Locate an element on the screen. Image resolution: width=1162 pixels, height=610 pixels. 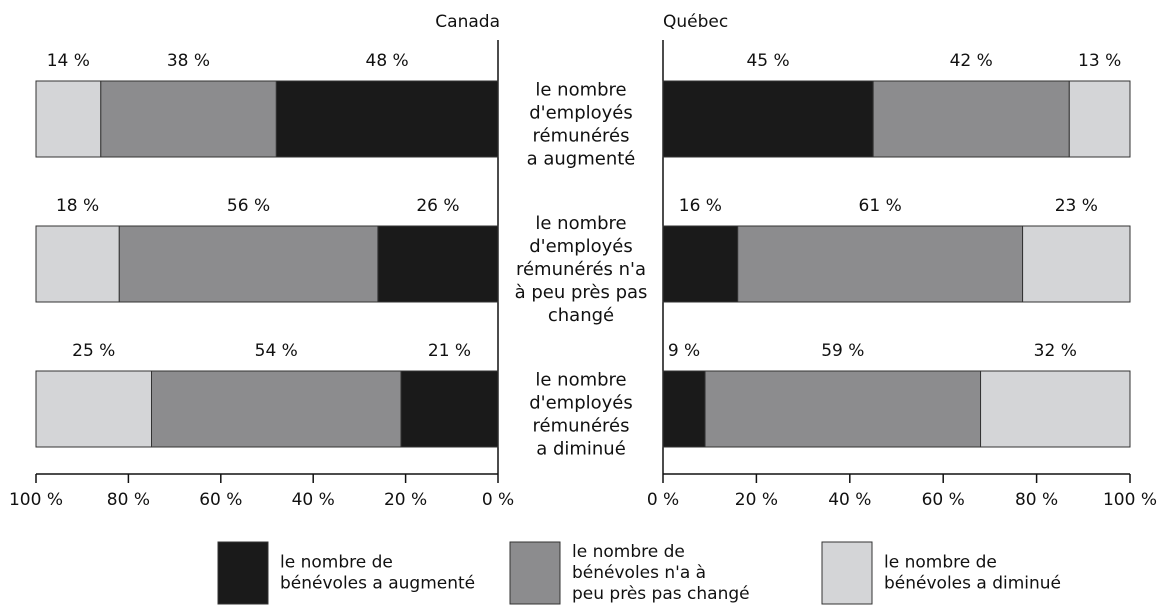
legend-label: le nombre de bénévoles a augmenté is located at coordinates (377, 573).